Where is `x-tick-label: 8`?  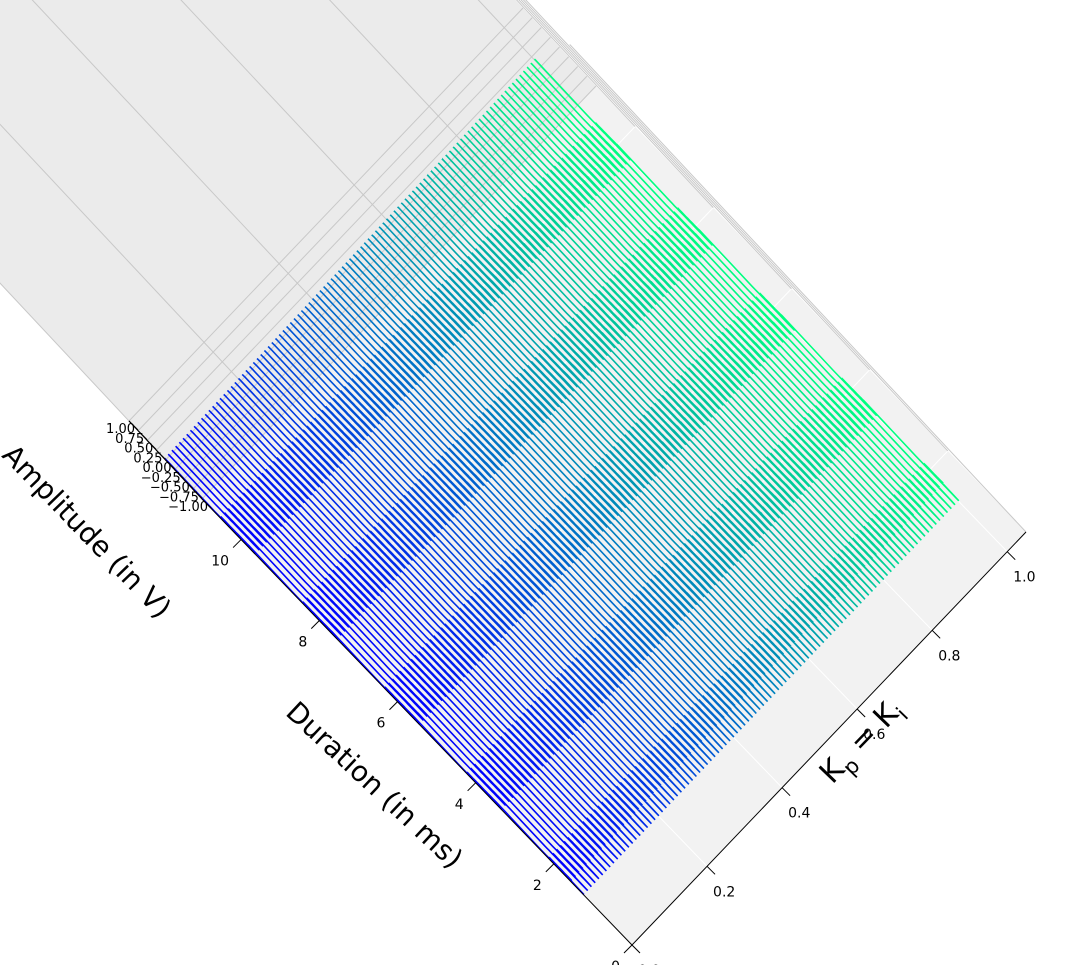
x-tick-label: 8 is located at coordinates (302, 643).